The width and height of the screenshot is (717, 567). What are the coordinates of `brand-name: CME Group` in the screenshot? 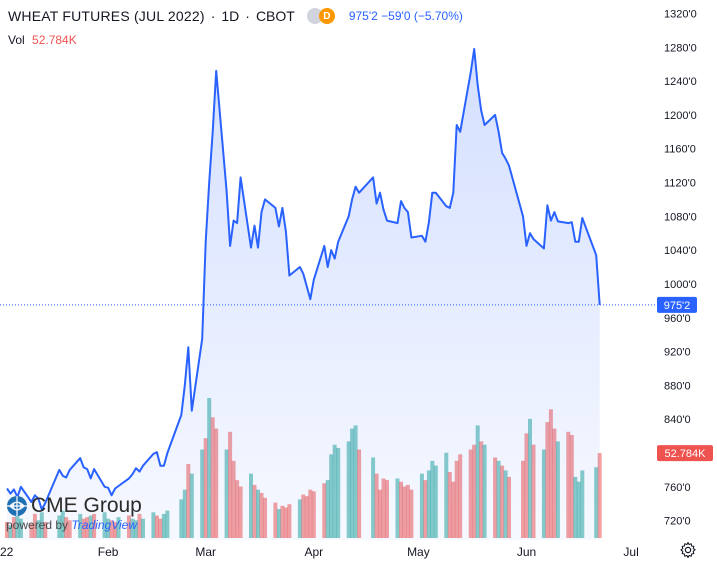 It's located at (86, 505).